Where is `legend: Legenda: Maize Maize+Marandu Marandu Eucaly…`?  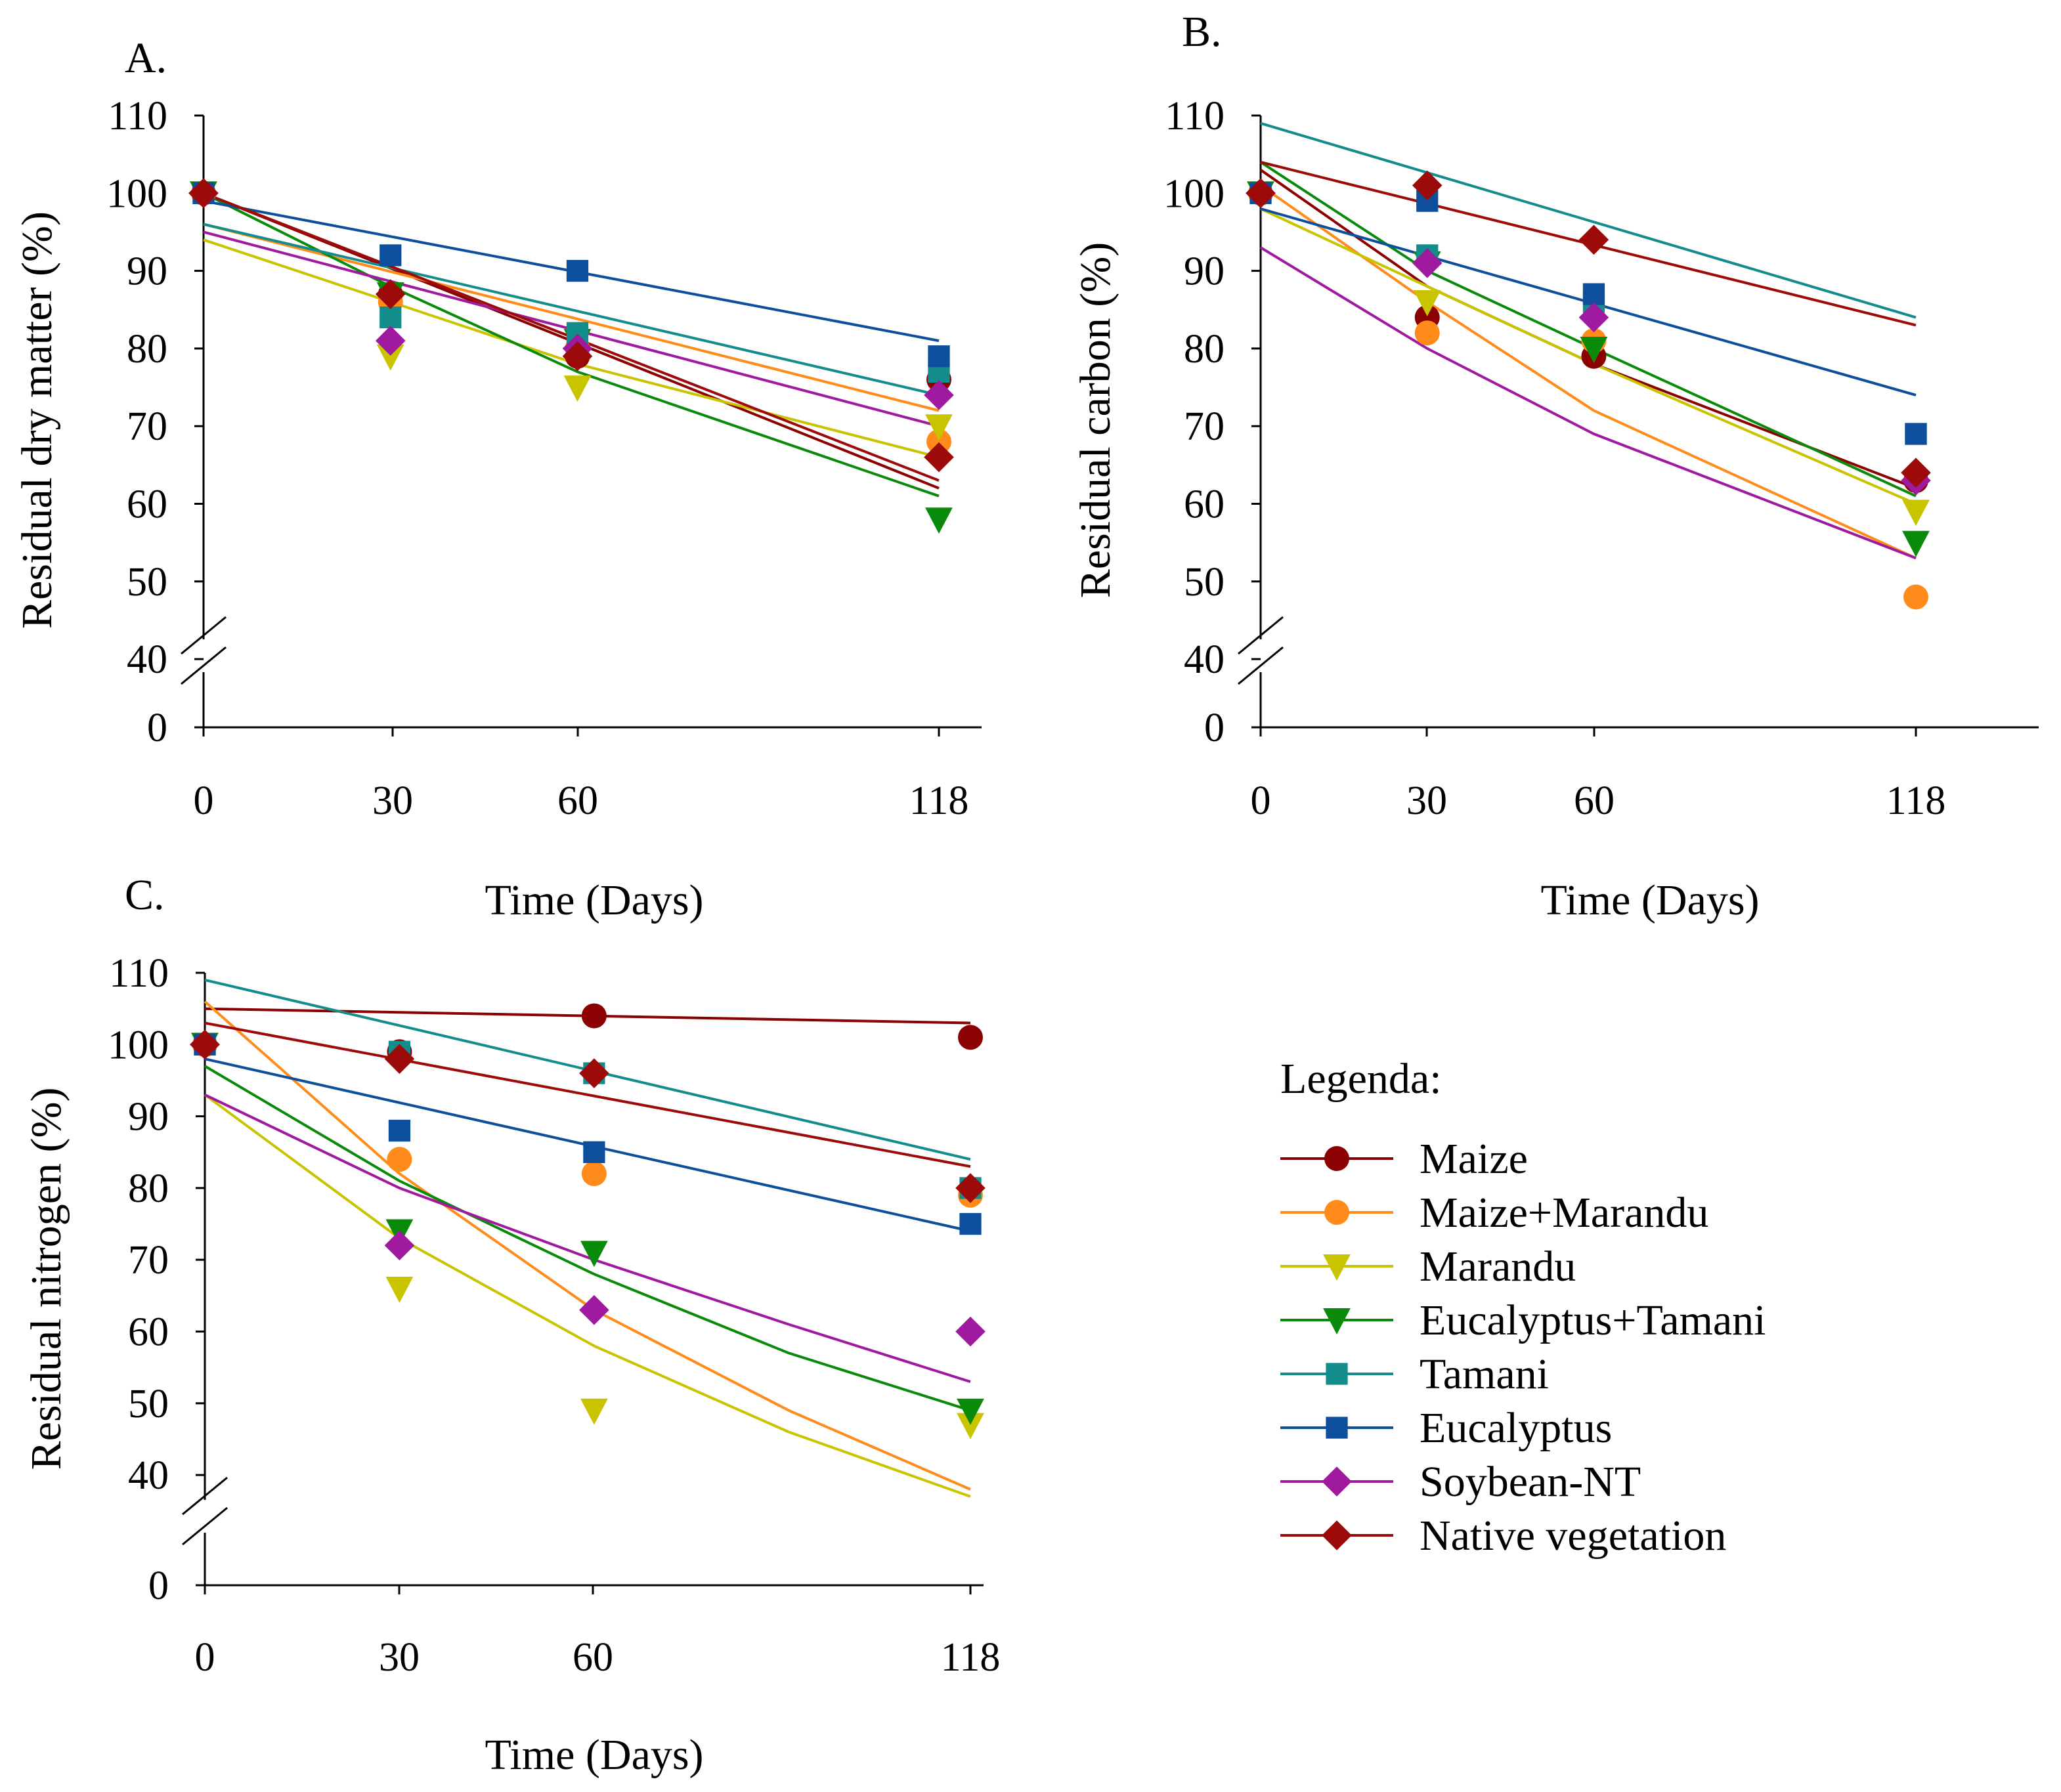
legend: Legenda: Maize Maize+Marandu Marandu Eucaly… is located at coordinates (1523, 1307).